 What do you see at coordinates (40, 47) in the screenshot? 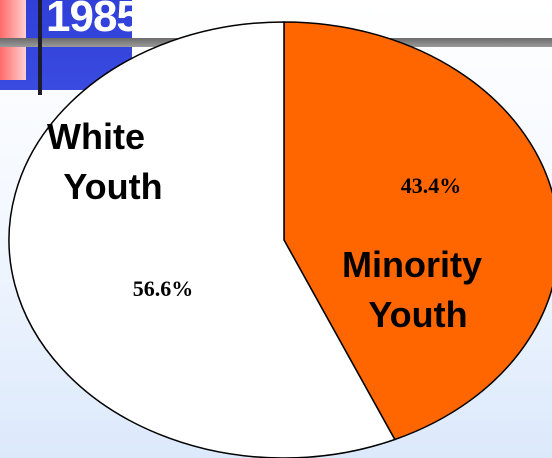
I see `title-divider-line` at bounding box center [40, 47].